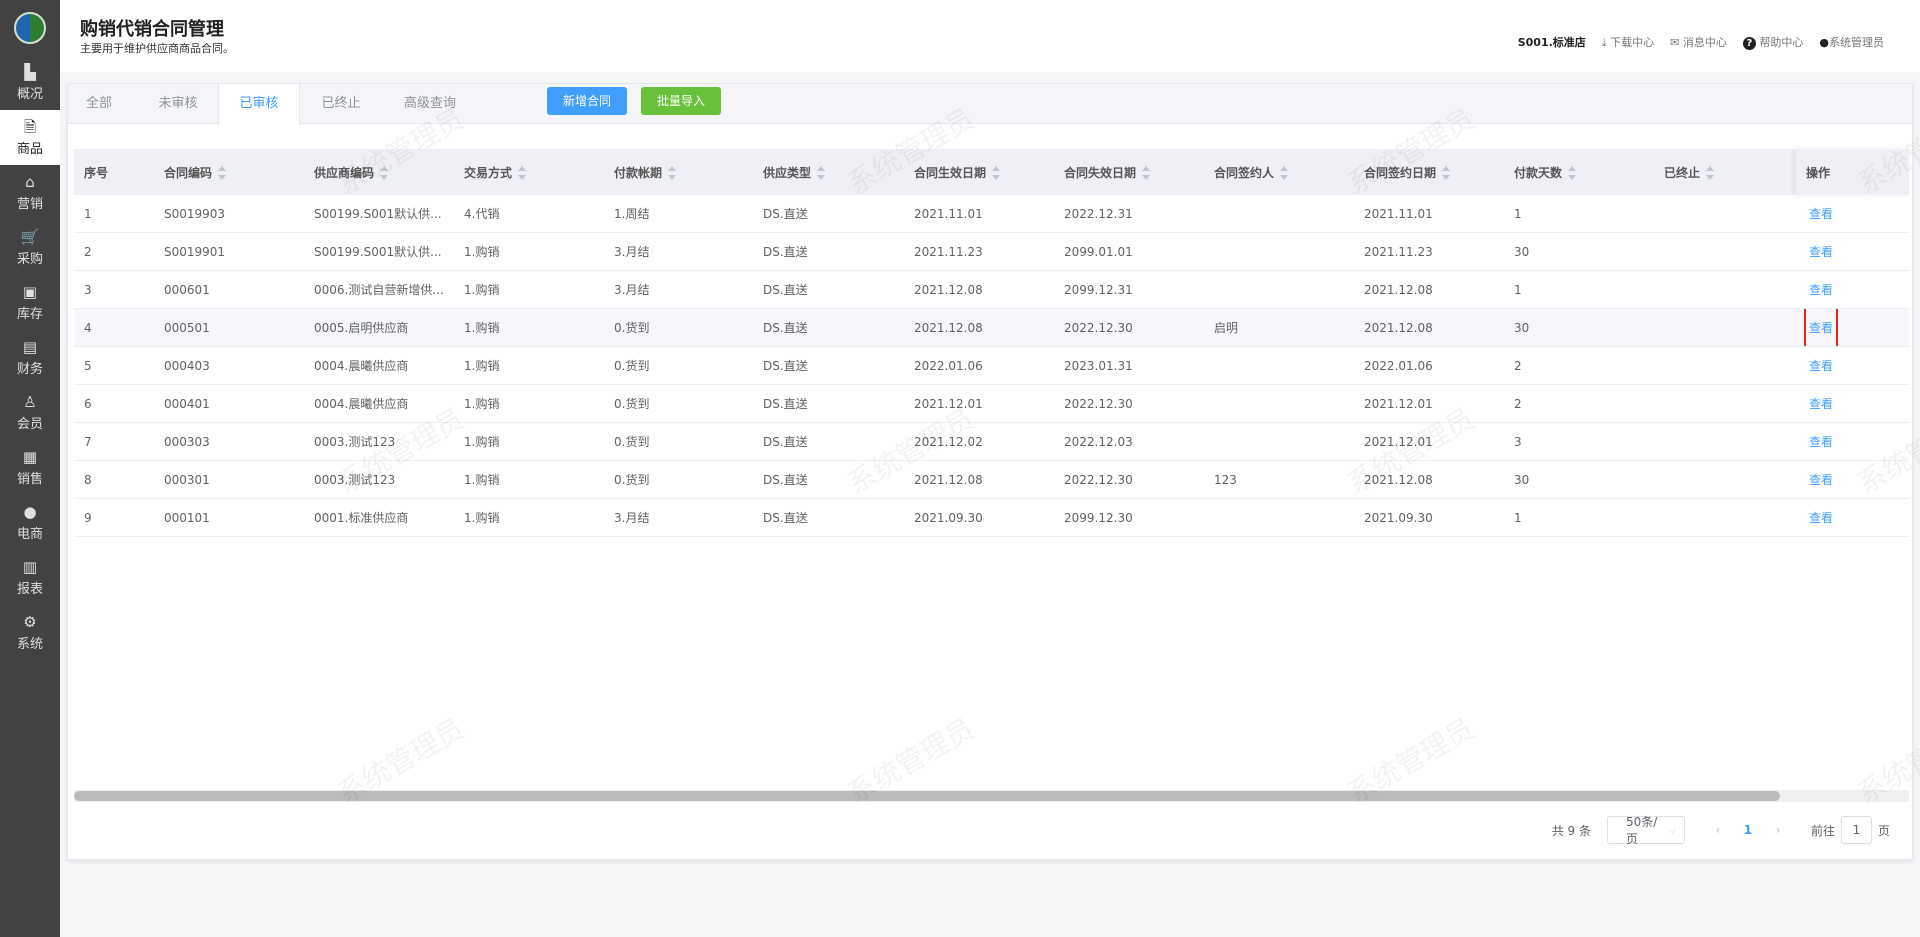 The width and height of the screenshot is (1920, 937). What do you see at coordinates (1551, 42) in the screenshot?
I see `store-name: S001.标准店` at bounding box center [1551, 42].